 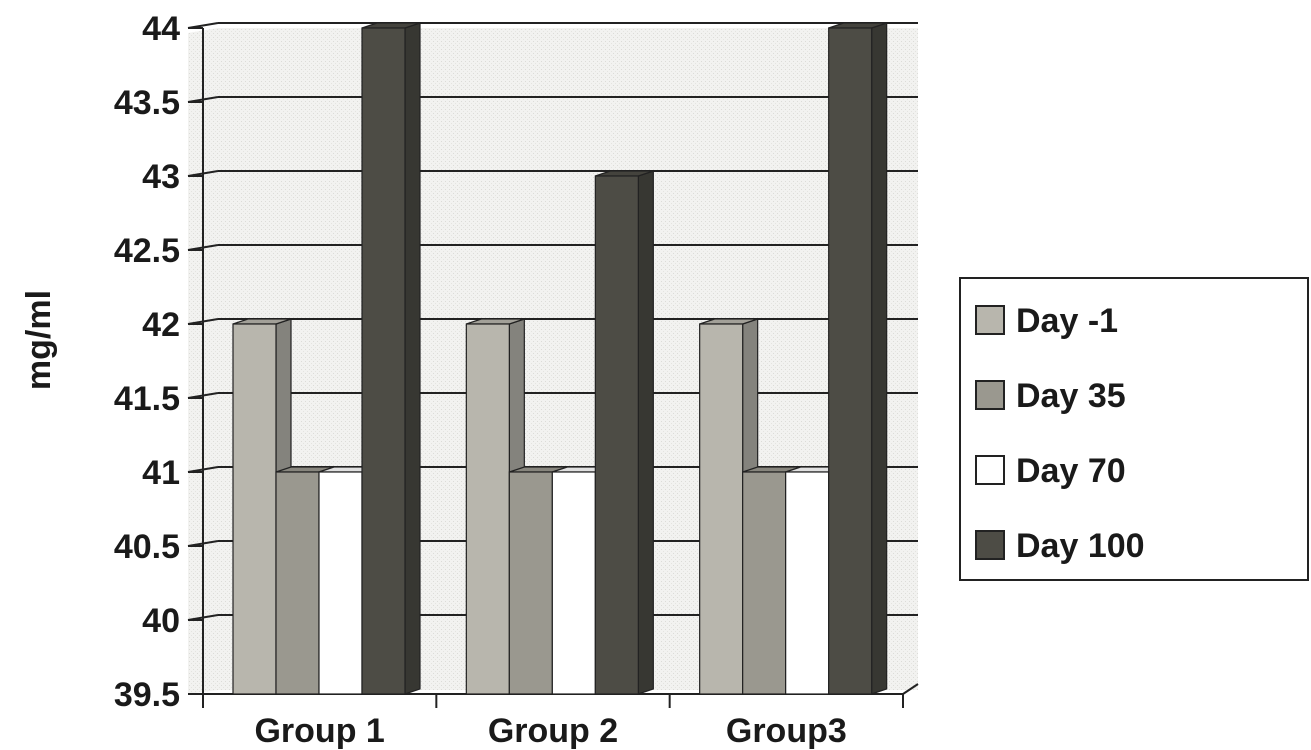 I want to click on legend-label: Day 70, so click(x=1071, y=471).